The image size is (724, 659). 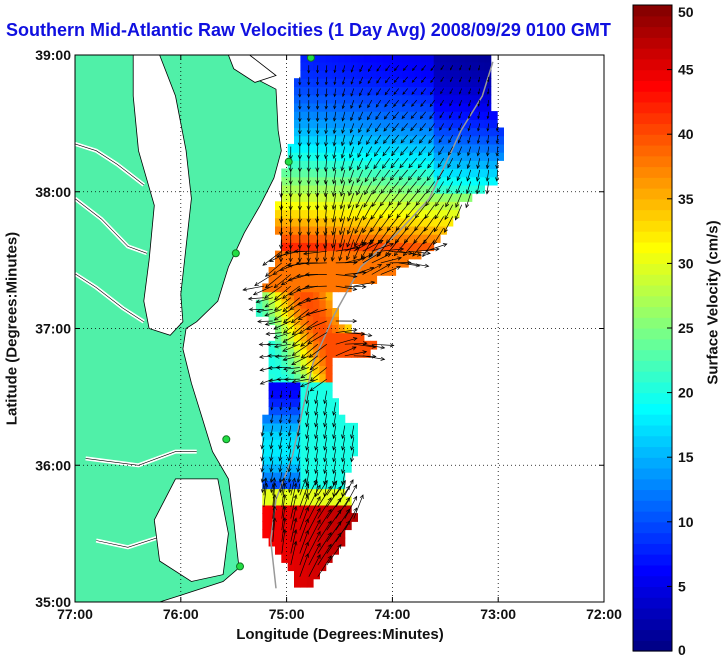 What do you see at coordinates (686, 12) in the screenshot?
I see `colorbar-tick-label: 50` at bounding box center [686, 12].